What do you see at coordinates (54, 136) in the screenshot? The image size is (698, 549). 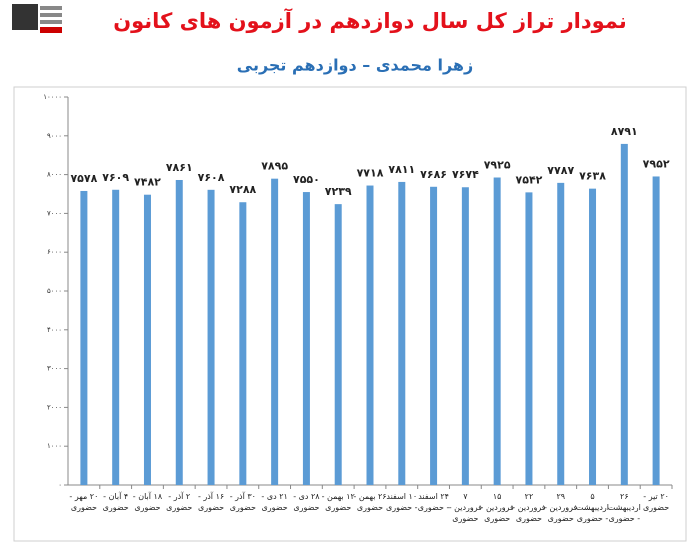 I see `y-tick-label: ۹۰۰۰` at bounding box center [54, 136].